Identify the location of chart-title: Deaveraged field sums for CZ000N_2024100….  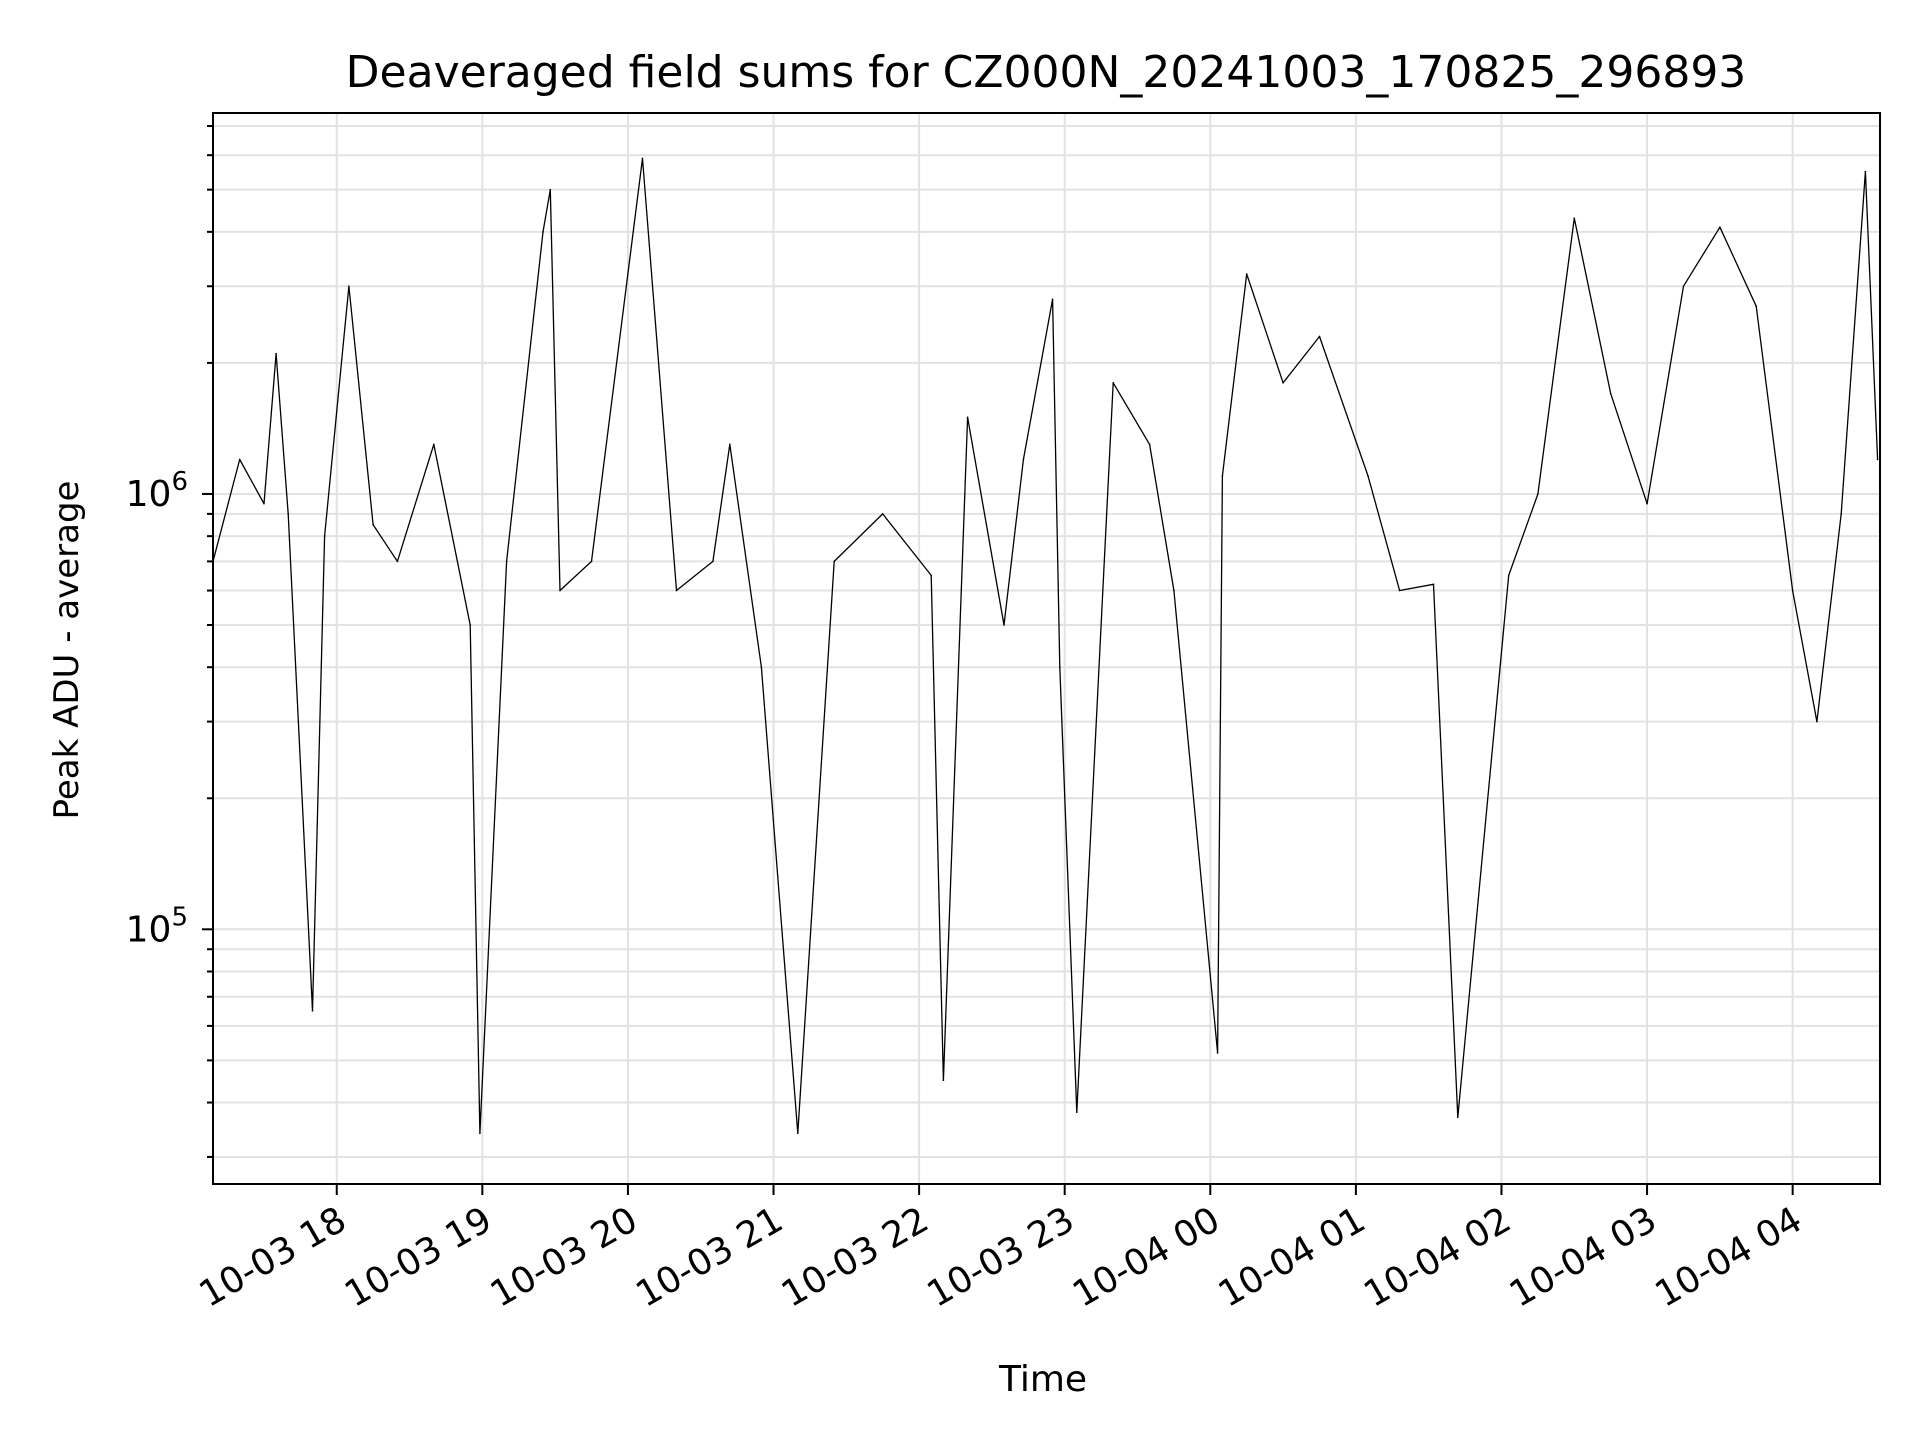
(1046, 72).